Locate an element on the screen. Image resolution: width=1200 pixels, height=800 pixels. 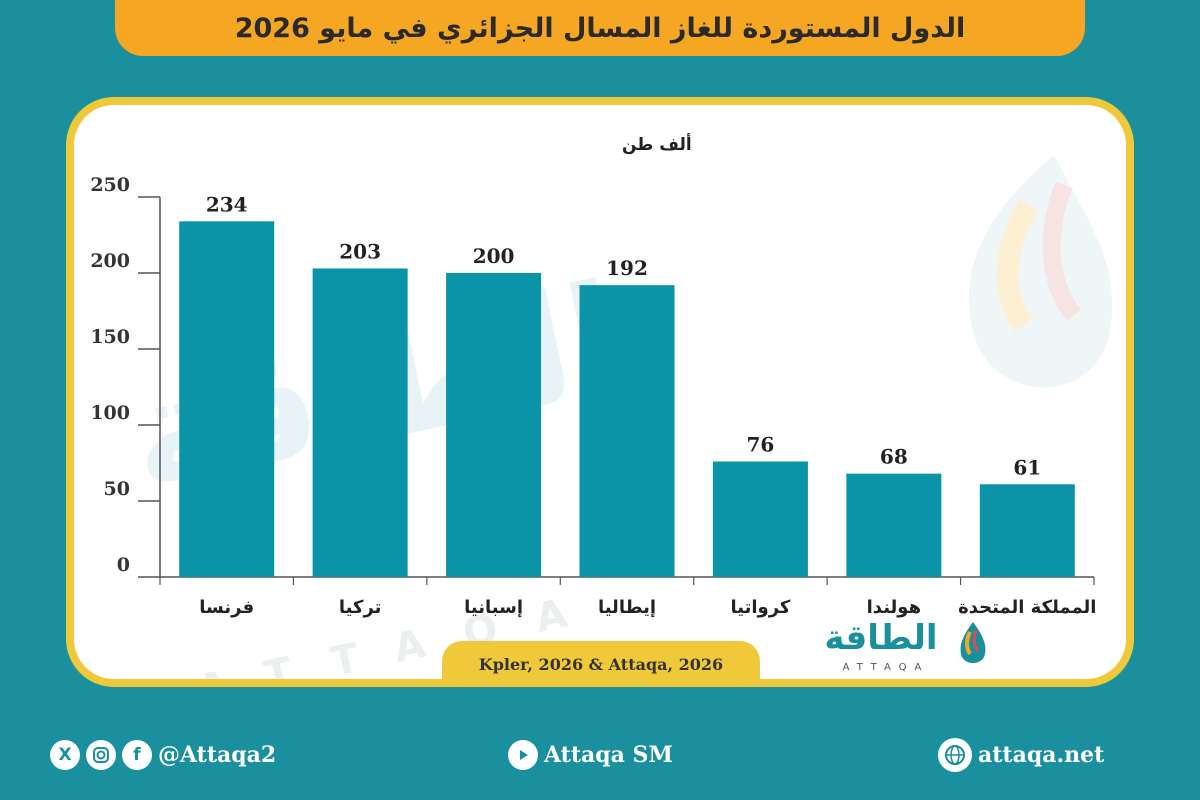
y-tick-label: 250 is located at coordinates (110, 185).